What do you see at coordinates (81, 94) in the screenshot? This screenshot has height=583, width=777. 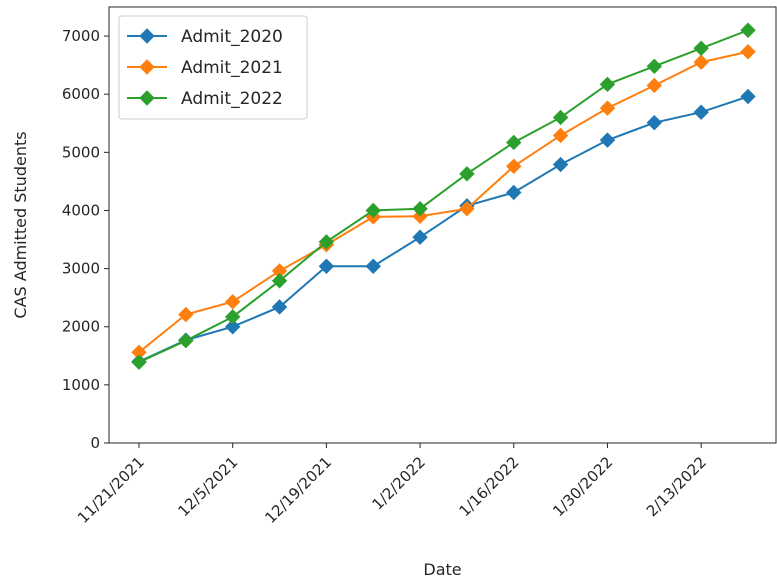 I see `y-tick-label: 6000` at bounding box center [81, 94].